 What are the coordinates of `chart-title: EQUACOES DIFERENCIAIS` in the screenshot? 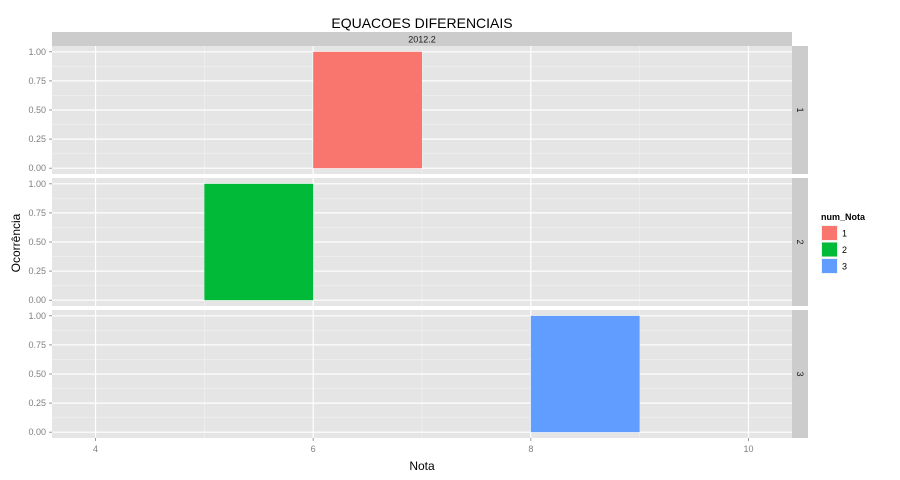 It's located at (421, 23).